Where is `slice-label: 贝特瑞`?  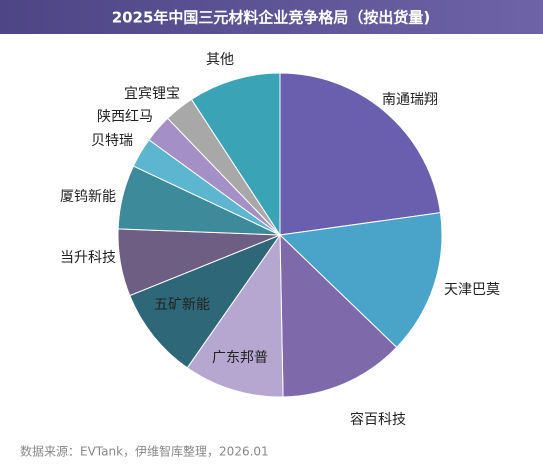 slice-label: 贝特瑞 is located at coordinates (112, 141).